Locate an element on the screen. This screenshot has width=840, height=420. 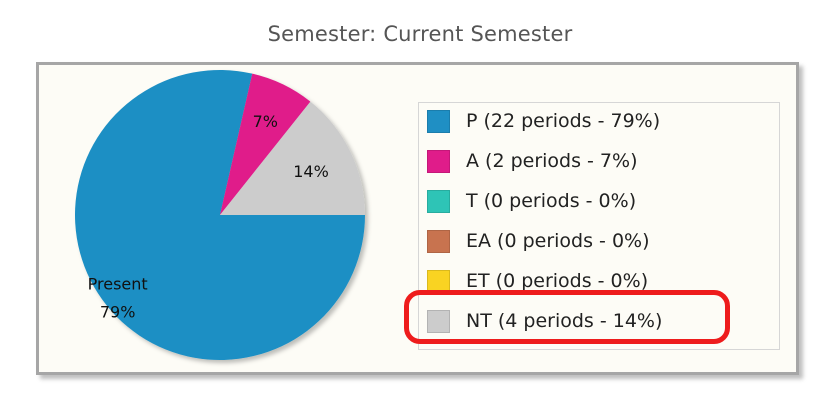
legend-item-a: A (2 periods - 7%) is located at coordinates (532, 161).